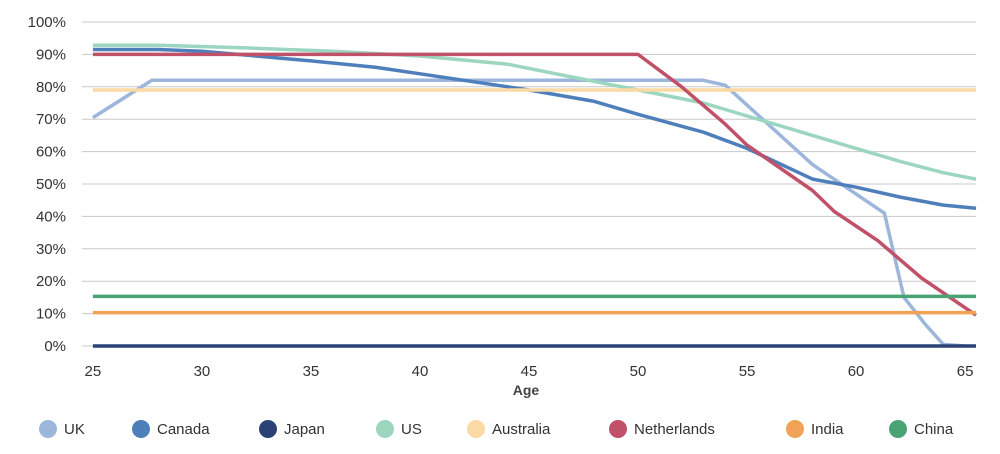  What do you see at coordinates (51, 87) in the screenshot?
I see `y-tick-label: 80%` at bounding box center [51, 87].